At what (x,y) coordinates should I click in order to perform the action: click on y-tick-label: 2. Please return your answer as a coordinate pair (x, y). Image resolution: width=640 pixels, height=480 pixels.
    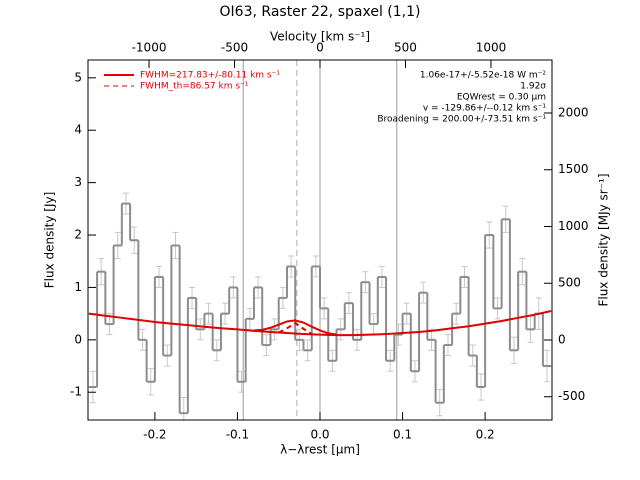
    Looking at the image, I should click on (78, 235).